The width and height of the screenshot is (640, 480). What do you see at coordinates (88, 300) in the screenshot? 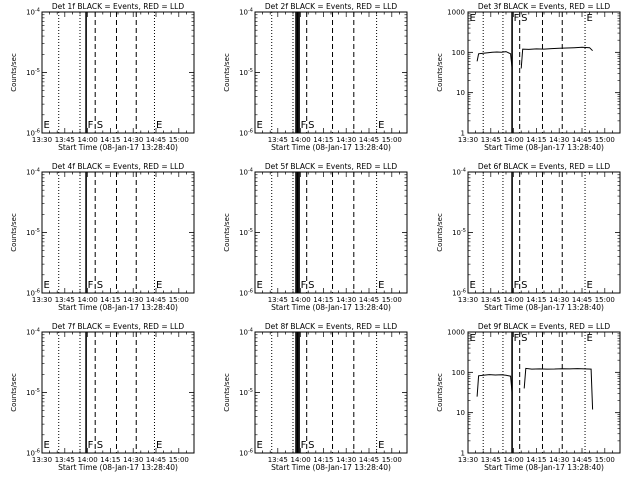
I see `x-tick-label: 14:00` at bounding box center [88, 300].